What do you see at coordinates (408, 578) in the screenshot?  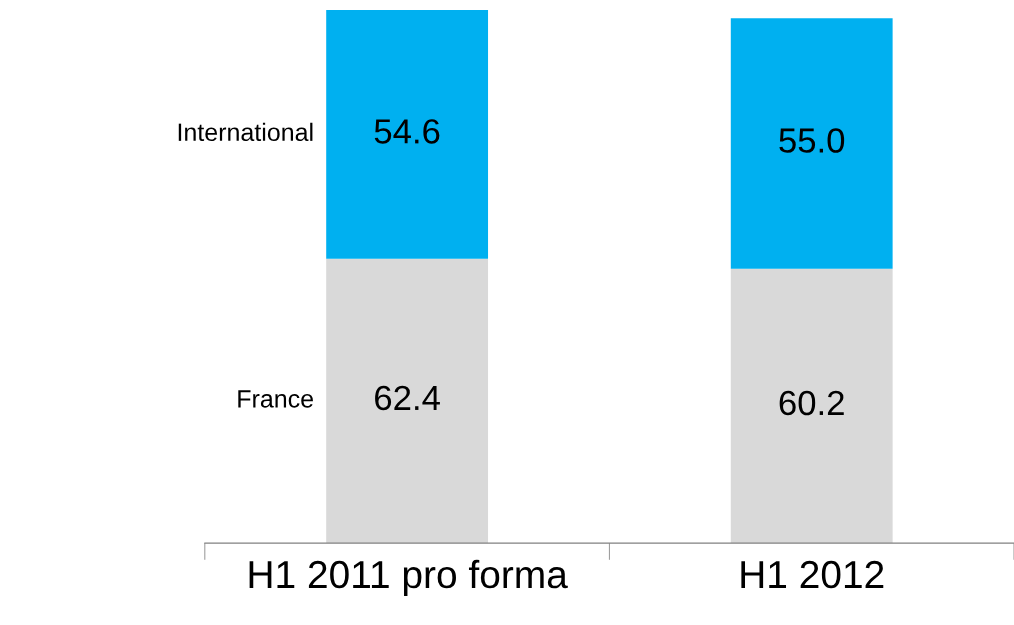 I see `x-tick-label: H1 2011 pro forma` at bounding box center [408, 578].